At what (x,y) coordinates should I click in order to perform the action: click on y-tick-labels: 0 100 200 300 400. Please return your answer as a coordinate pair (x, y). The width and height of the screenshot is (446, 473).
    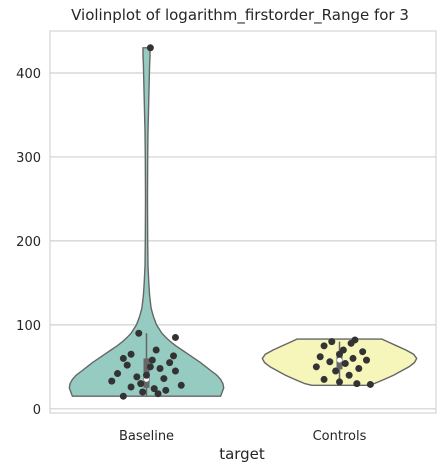
    Looking at the image, I should click on (28, 242).